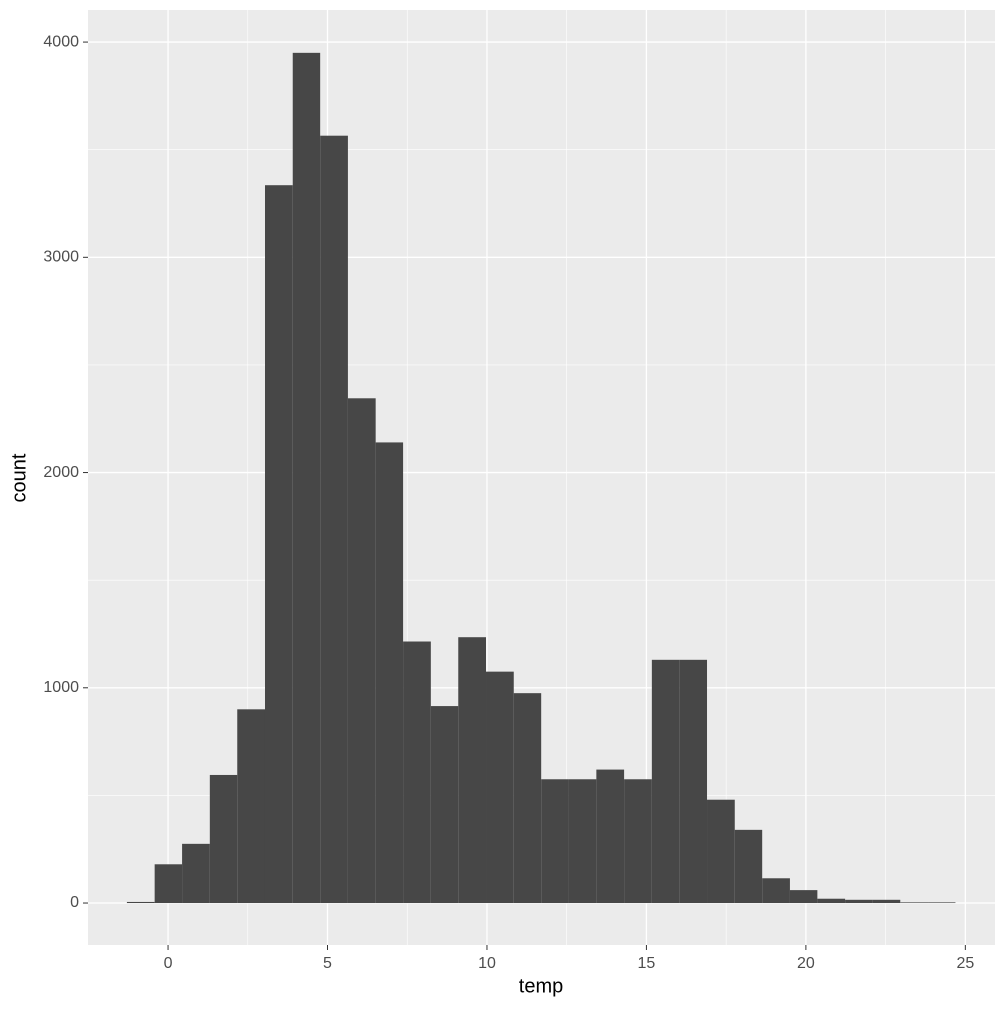 This screenshot has width=1008, height=1013. What do you see at coordinates (168, 963) in the screenshot?
I see `x-tick-label: 0` at bounding box center [168, 963].